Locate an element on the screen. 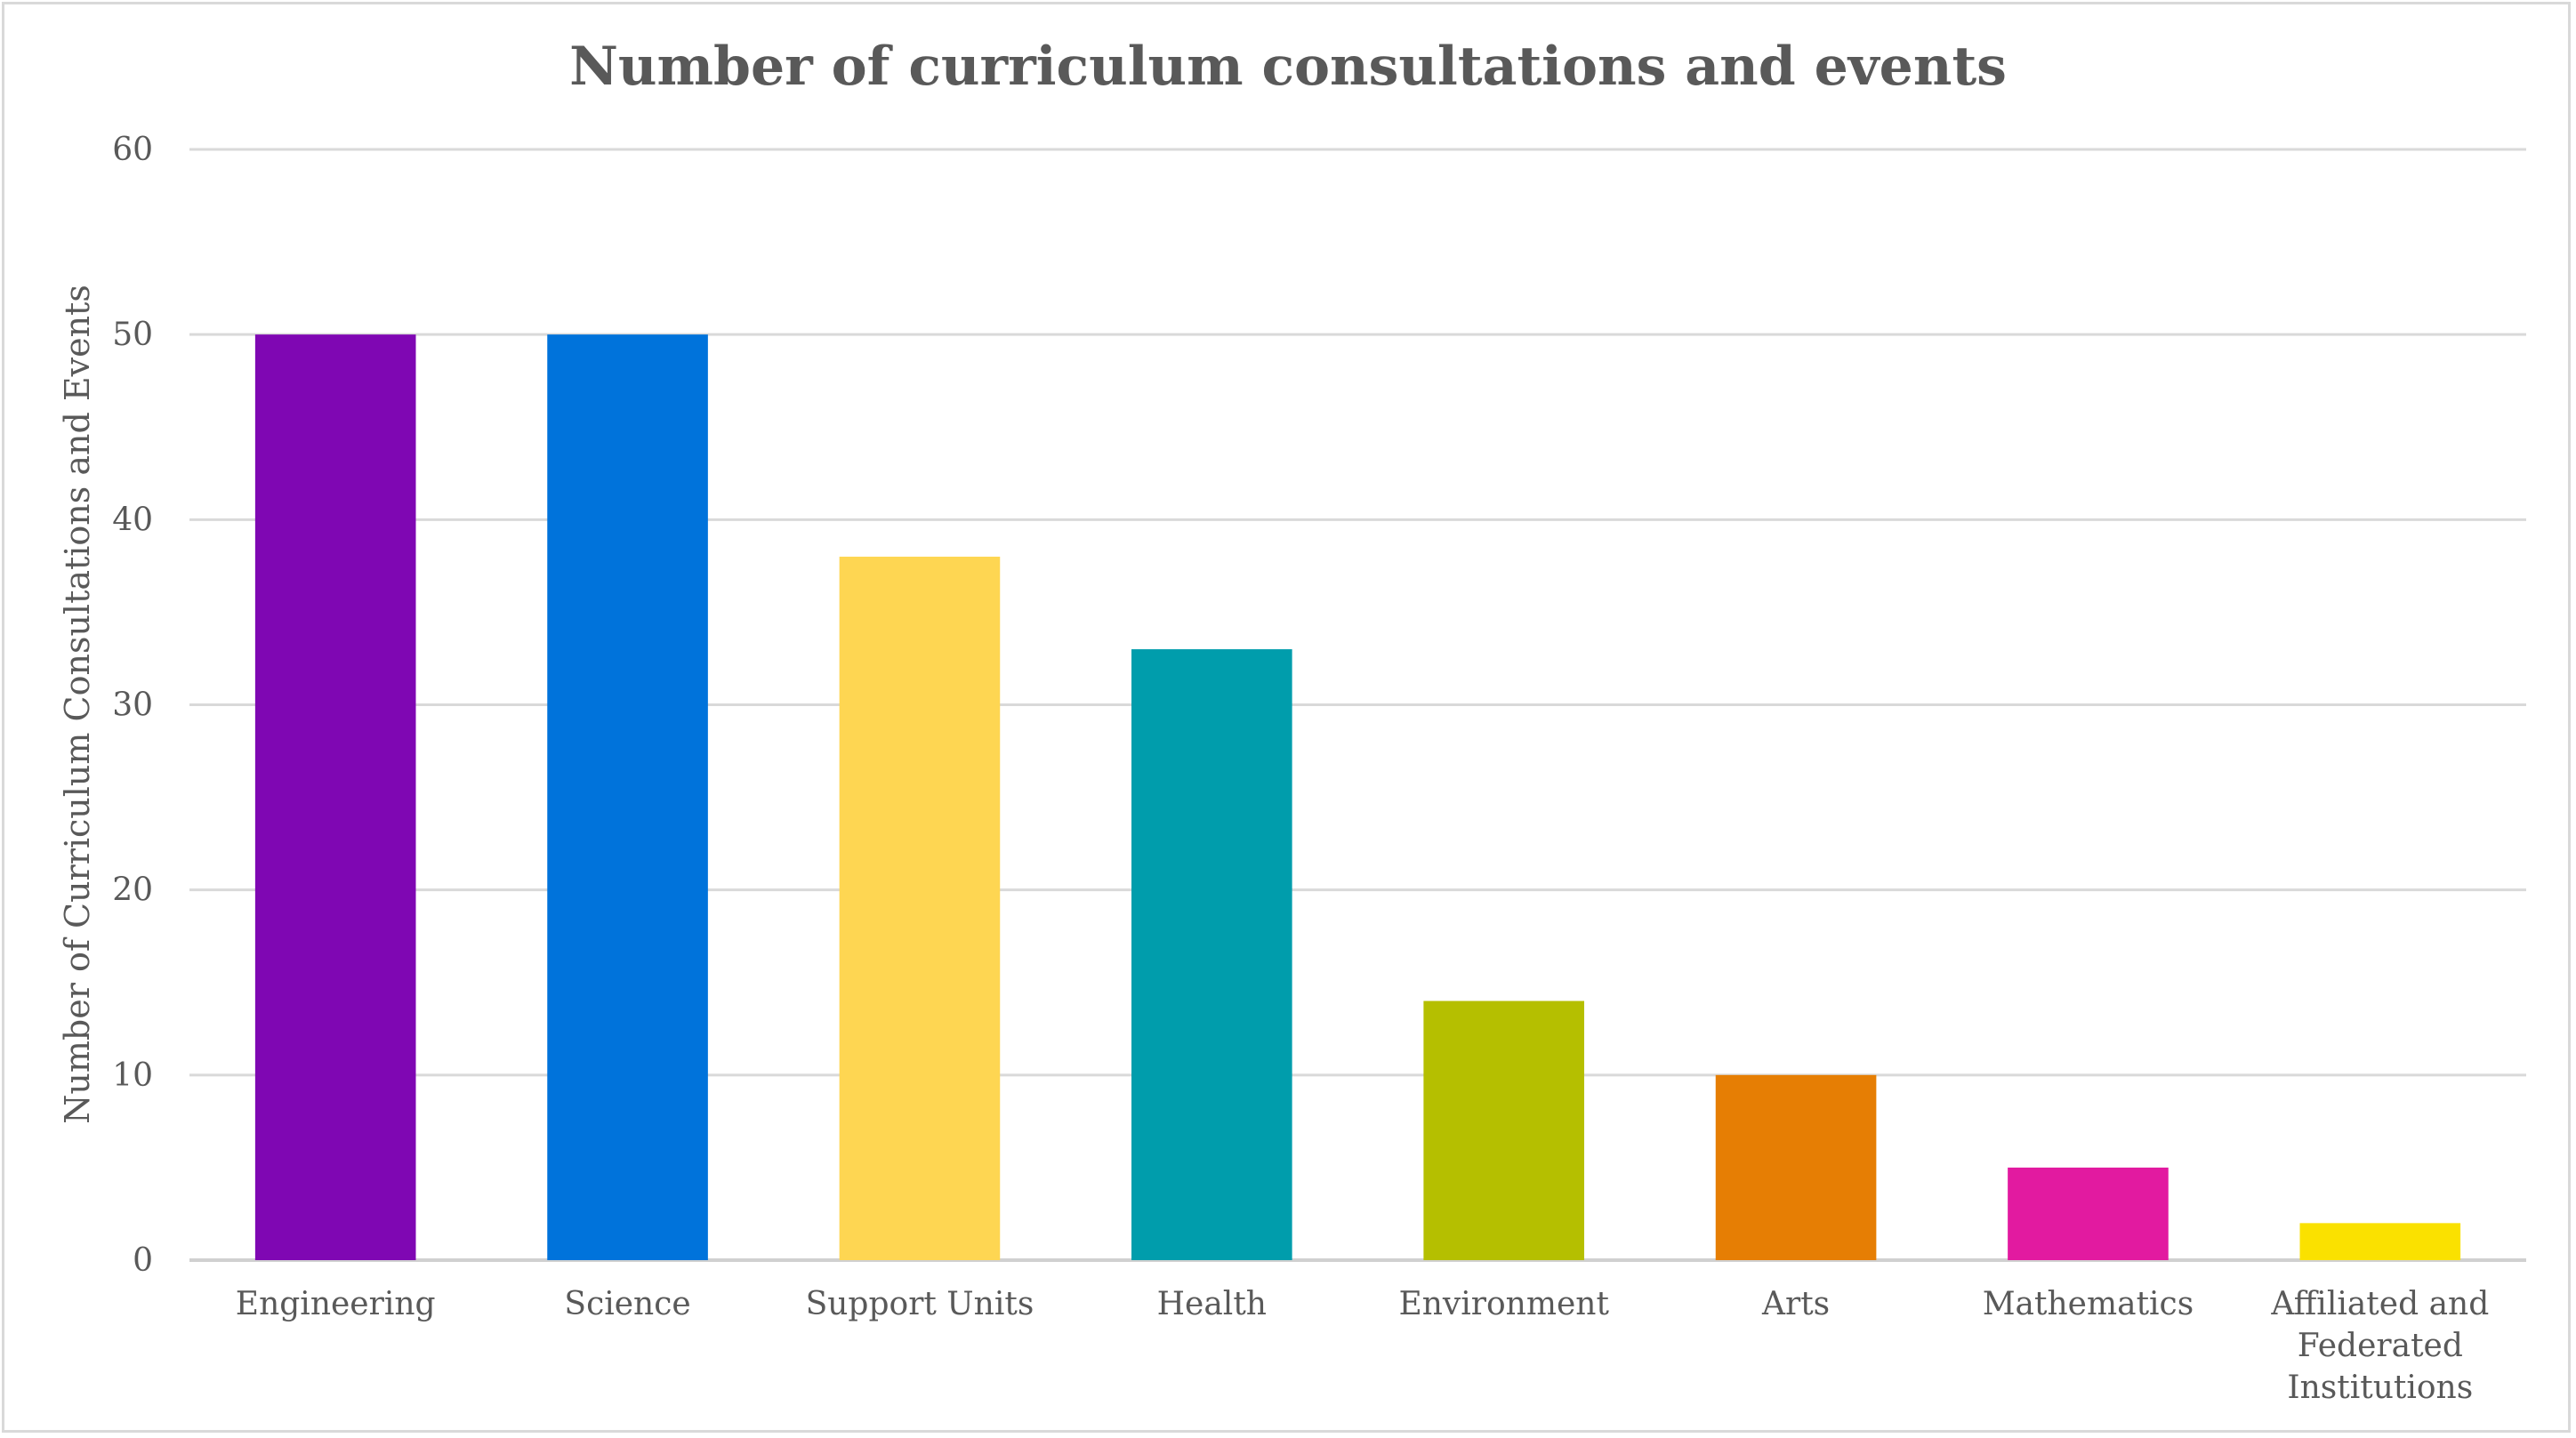 This screenshot has height=1438, width=2576. y-tick-label: 0 is located at coordinates (143, 1260).